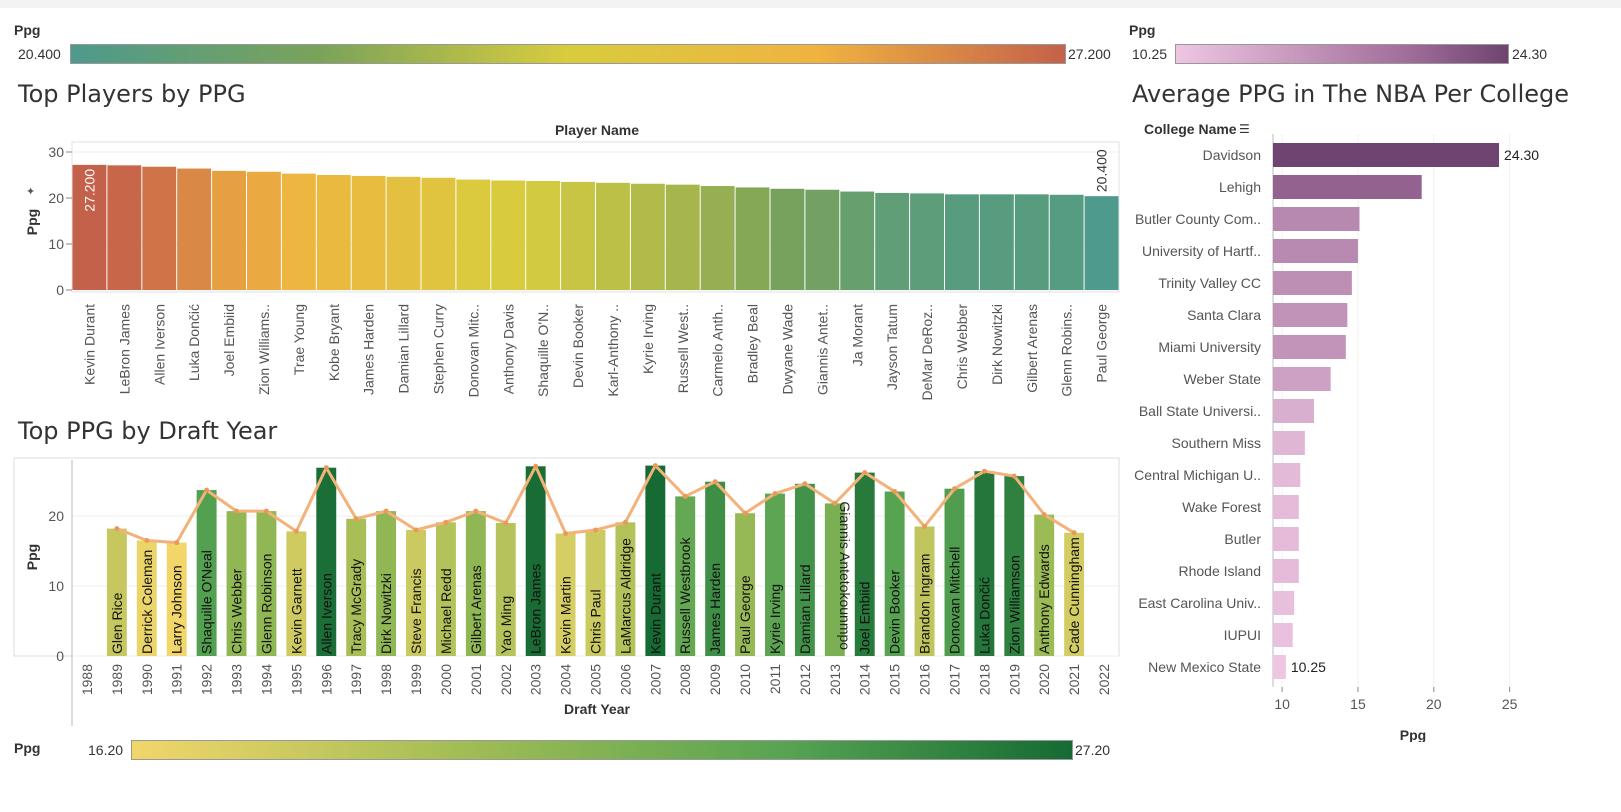  Describe the element at coordinates (404, 348) in the screenshot. I see `player-tick-label: Damian Lillard` at that location.